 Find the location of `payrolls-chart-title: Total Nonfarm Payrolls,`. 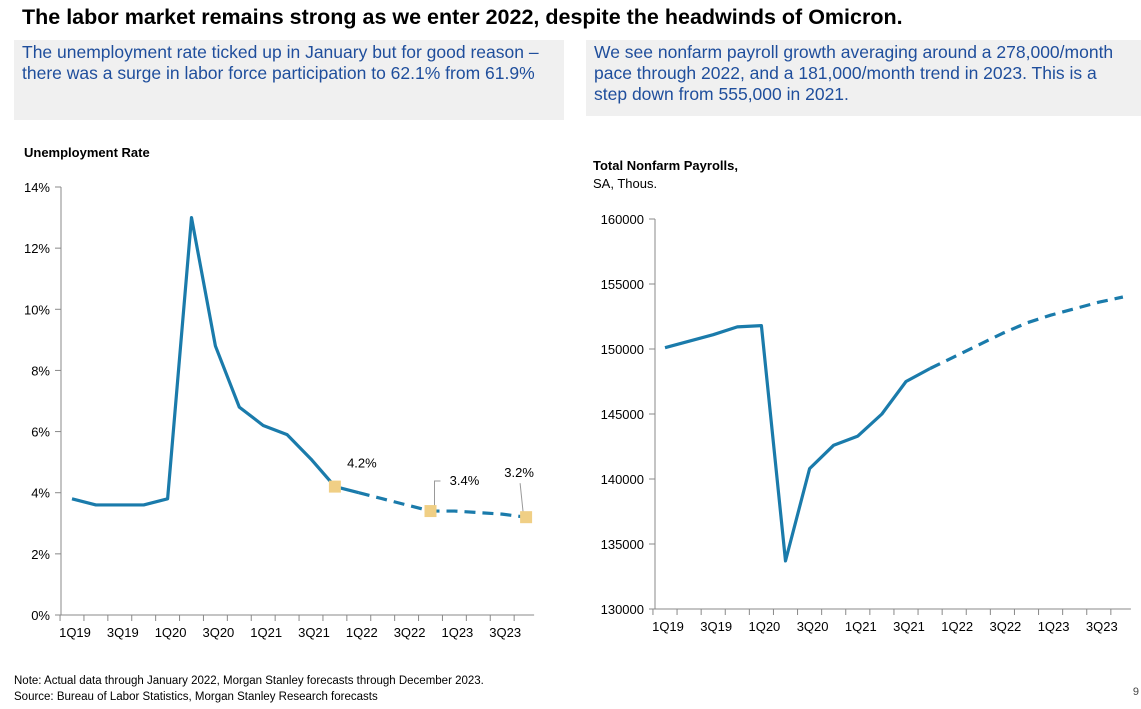

payrolls-chart-title: Total Nonfarm Payrolls, is located at coordinates (665, 165).